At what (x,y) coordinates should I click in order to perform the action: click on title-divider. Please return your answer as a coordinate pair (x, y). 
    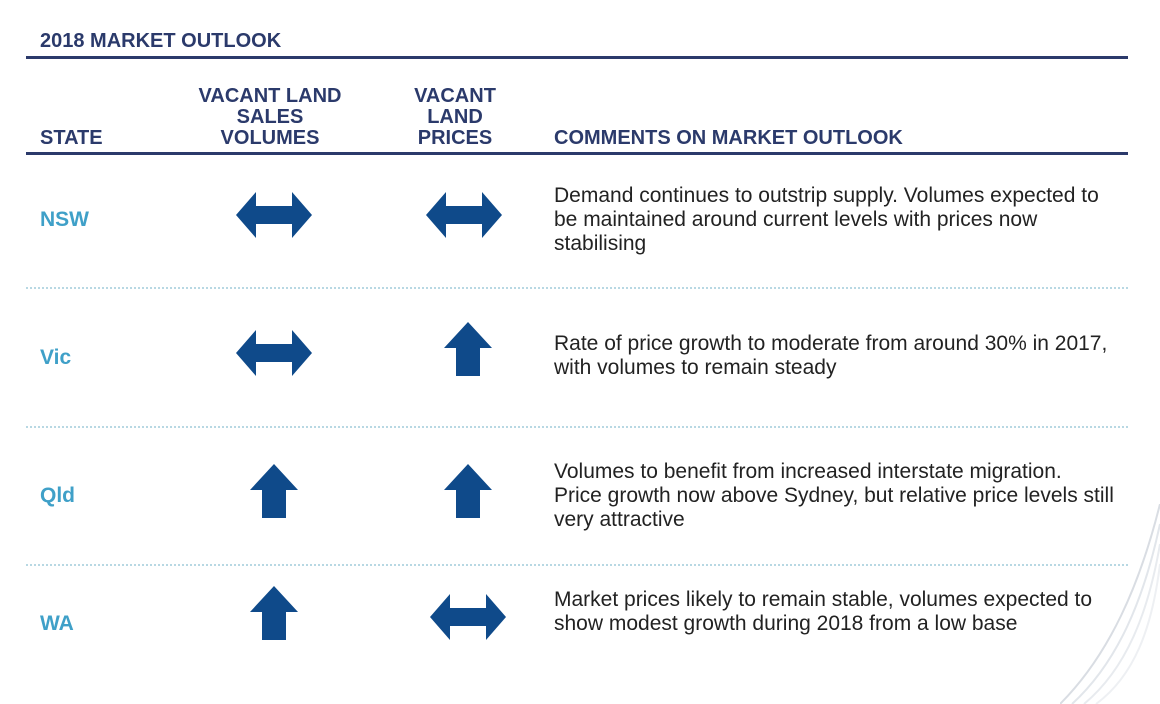
    Looking at the image, I should click on (577, 57).